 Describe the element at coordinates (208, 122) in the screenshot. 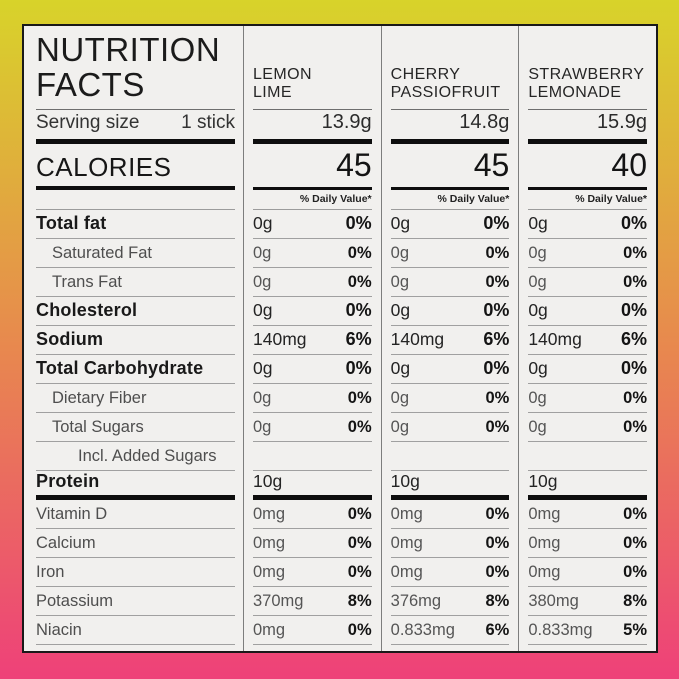

I see `serving-size-value: 1 stick` at that location.